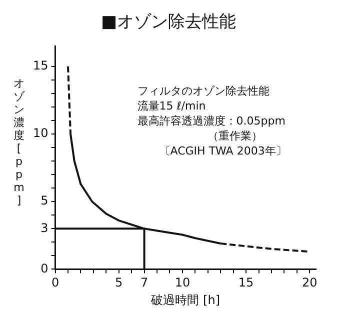 The image size is (337, 324). Describe the element at coordinates (310, 283) in the screenshot. I see `x-tick-label: 20` at that location.